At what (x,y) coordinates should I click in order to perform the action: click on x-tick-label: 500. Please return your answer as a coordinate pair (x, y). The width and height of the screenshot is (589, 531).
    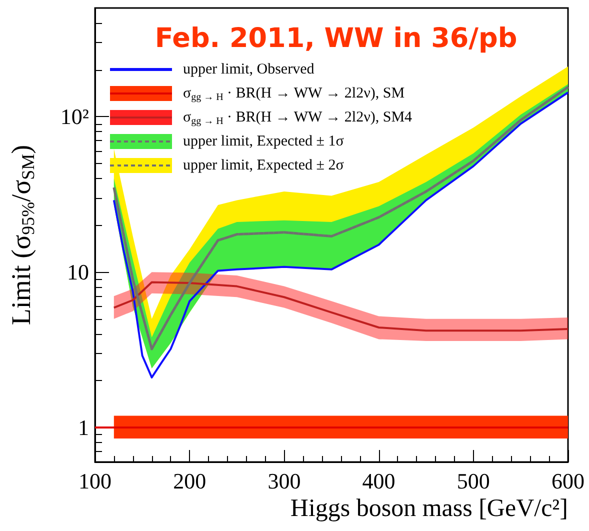
    Looking at the image, I should click on (473, 481).